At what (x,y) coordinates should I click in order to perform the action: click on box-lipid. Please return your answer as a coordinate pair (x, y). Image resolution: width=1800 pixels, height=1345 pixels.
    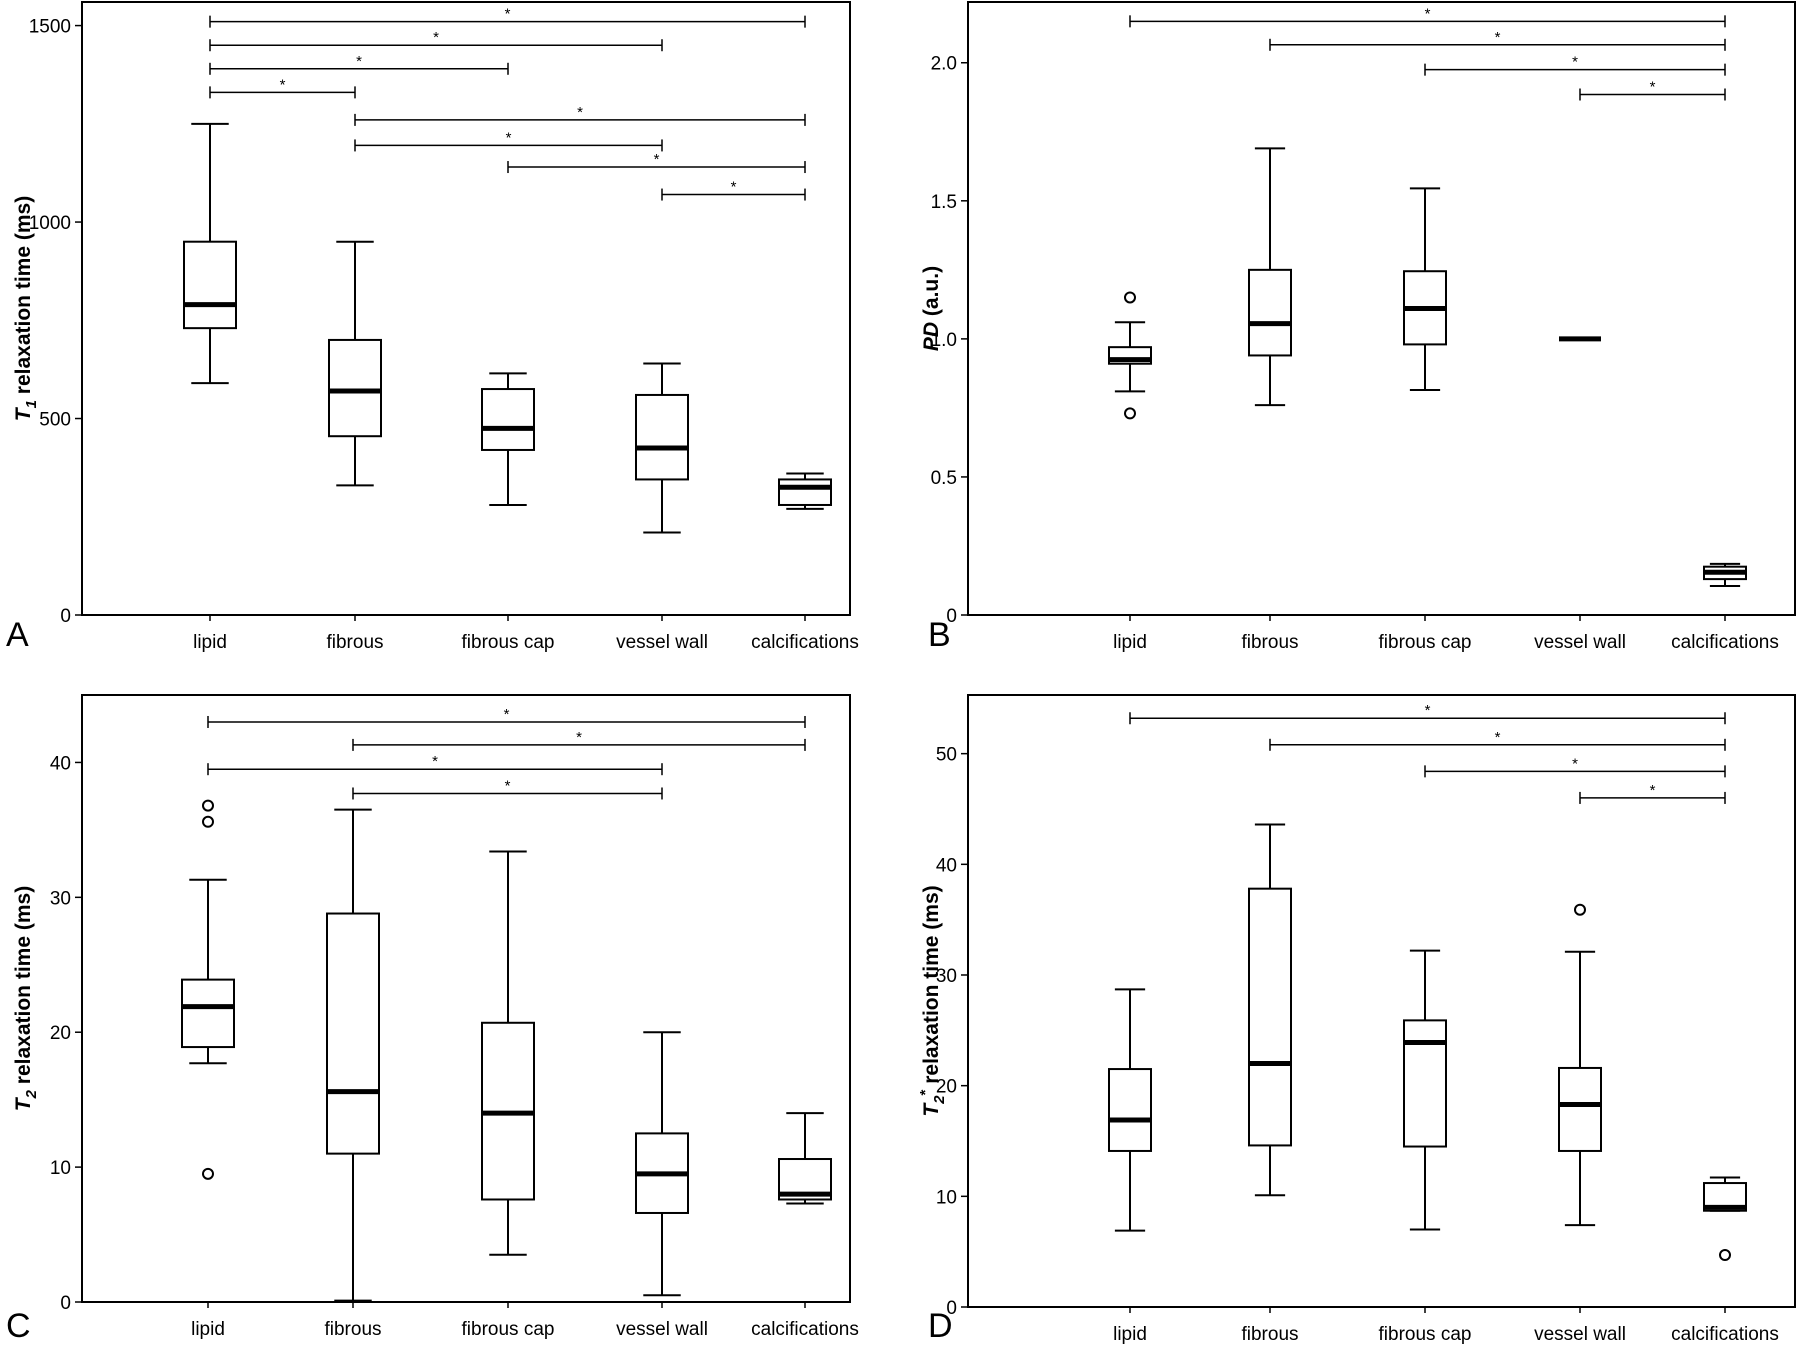
    Looking at the image, I should click on (208, 989).